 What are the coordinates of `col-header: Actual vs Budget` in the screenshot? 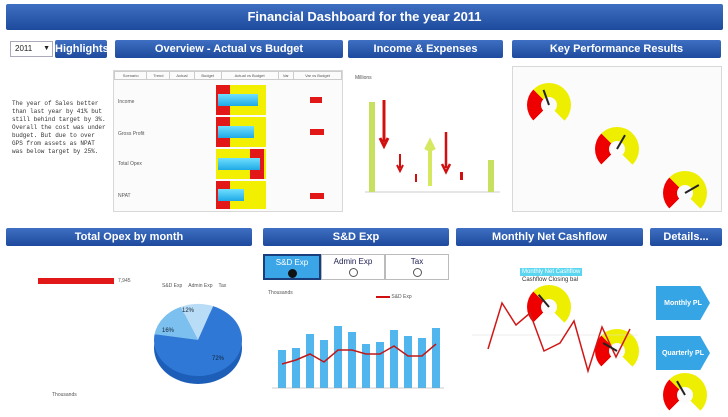 It's located at (249, 75).